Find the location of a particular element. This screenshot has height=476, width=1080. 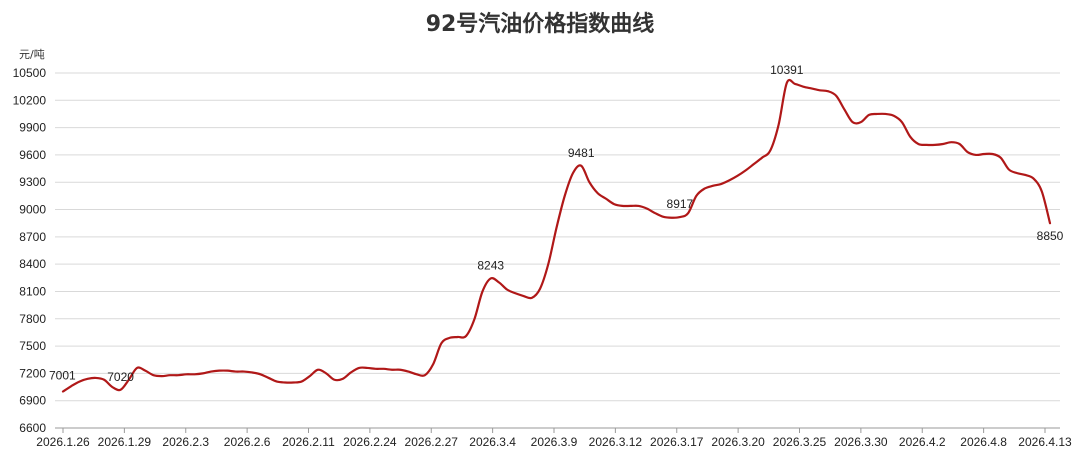

x-tick-label: 2026.1.29 is located at coordinates (125, 442).